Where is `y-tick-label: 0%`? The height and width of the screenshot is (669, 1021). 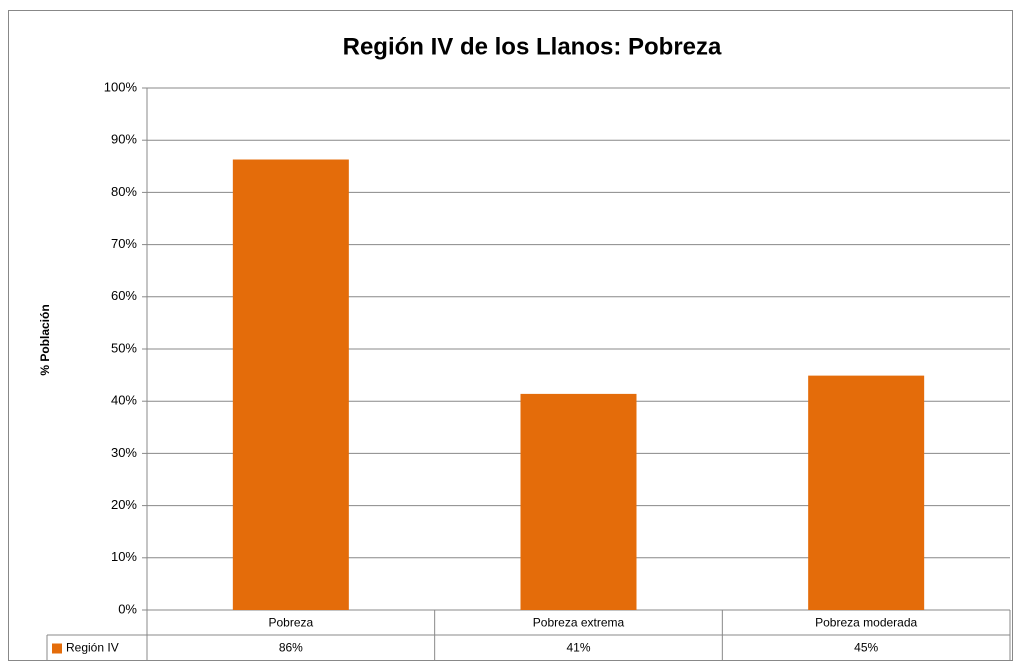
y-tick-label: 0% is located at coordinates (127, 608).